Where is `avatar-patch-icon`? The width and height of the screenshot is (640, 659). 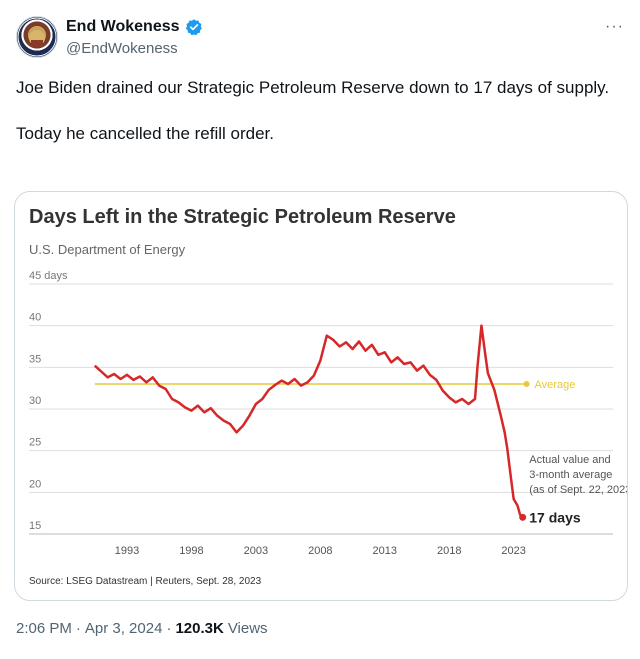
avatar-patch-icon is located at coordinates (37, 37).